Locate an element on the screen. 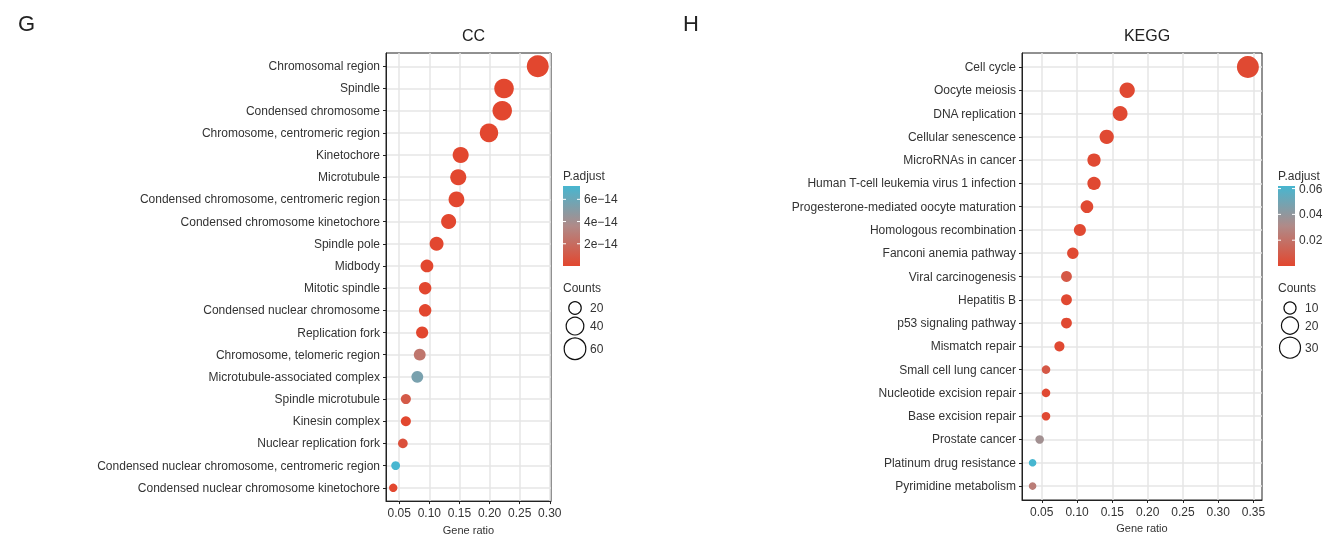 The width and height of the screenshot is (1331, 540). x-tick-label: 0.35 is located at coordinates (1253, 512).